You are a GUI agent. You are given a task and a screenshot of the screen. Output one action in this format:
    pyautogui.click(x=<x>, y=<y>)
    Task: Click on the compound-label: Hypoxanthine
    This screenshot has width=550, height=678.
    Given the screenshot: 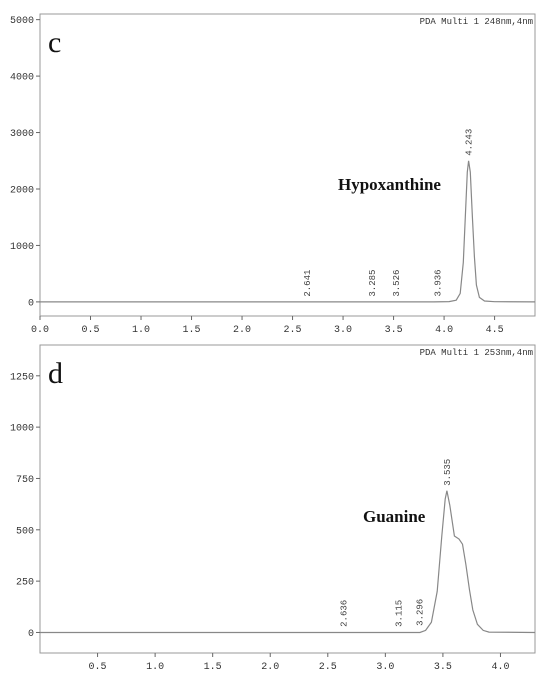 What is the action you would take?
    pyautogui.click(x=389, y=184)
    